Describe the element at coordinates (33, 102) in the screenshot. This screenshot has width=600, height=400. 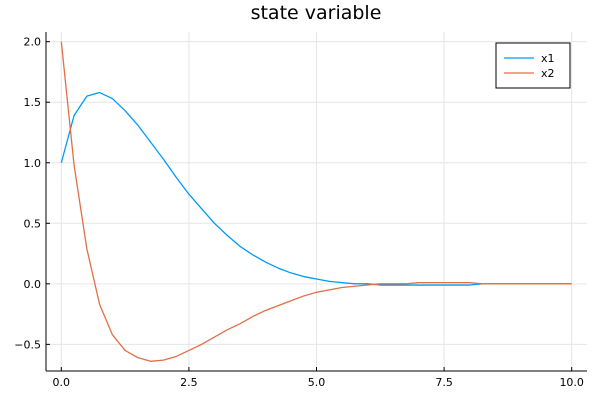
I see `y-tick-label-4: 1.5` at that location.